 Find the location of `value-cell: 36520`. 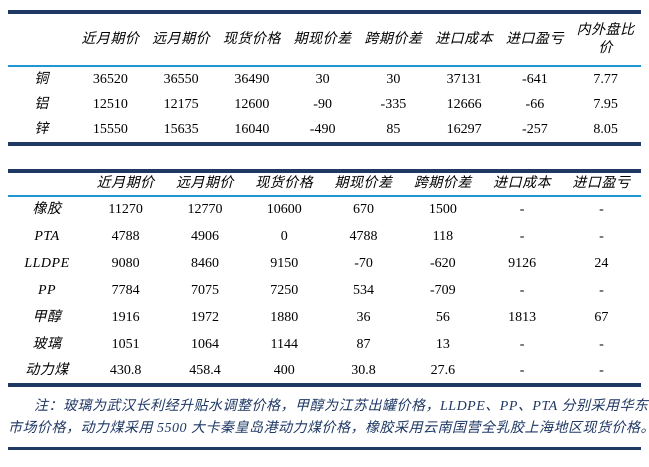

value-cell: 36520 is located at coordinates (110, 79).